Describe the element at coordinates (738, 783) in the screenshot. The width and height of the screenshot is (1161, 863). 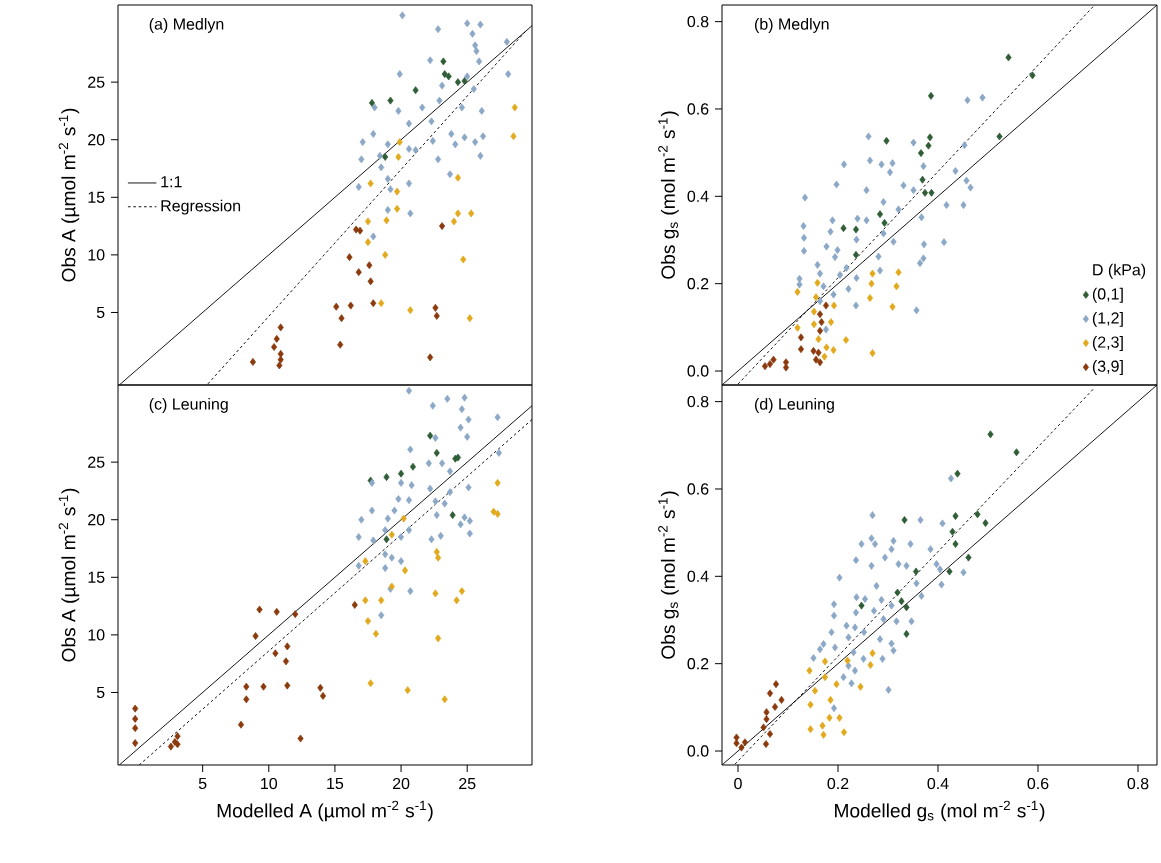
I see `x-tick-label: 0` at that location.